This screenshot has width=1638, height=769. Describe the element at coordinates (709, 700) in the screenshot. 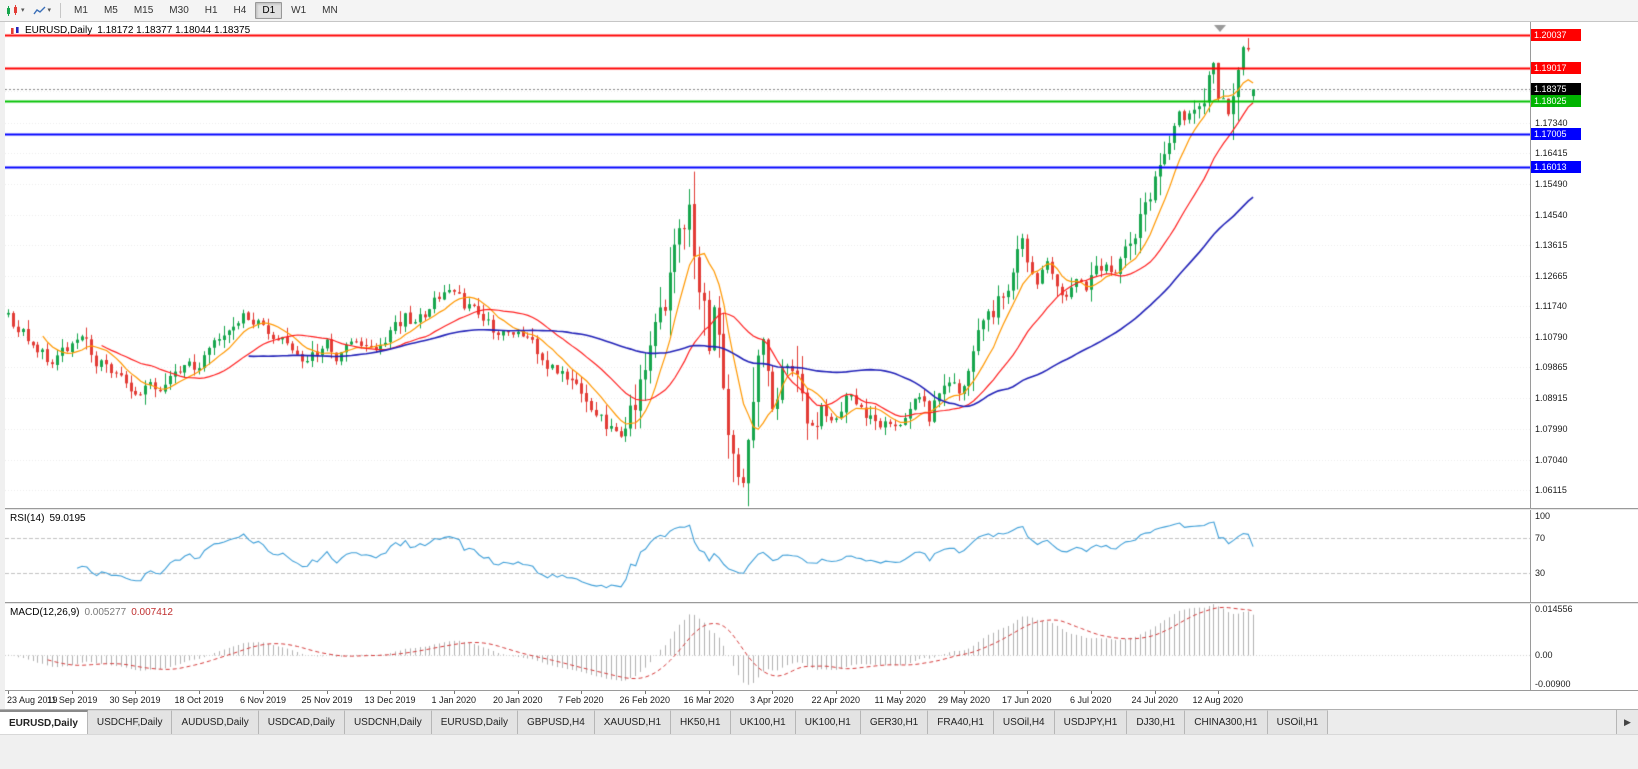

I see `date-label: 16 Mar 2020` at that location.